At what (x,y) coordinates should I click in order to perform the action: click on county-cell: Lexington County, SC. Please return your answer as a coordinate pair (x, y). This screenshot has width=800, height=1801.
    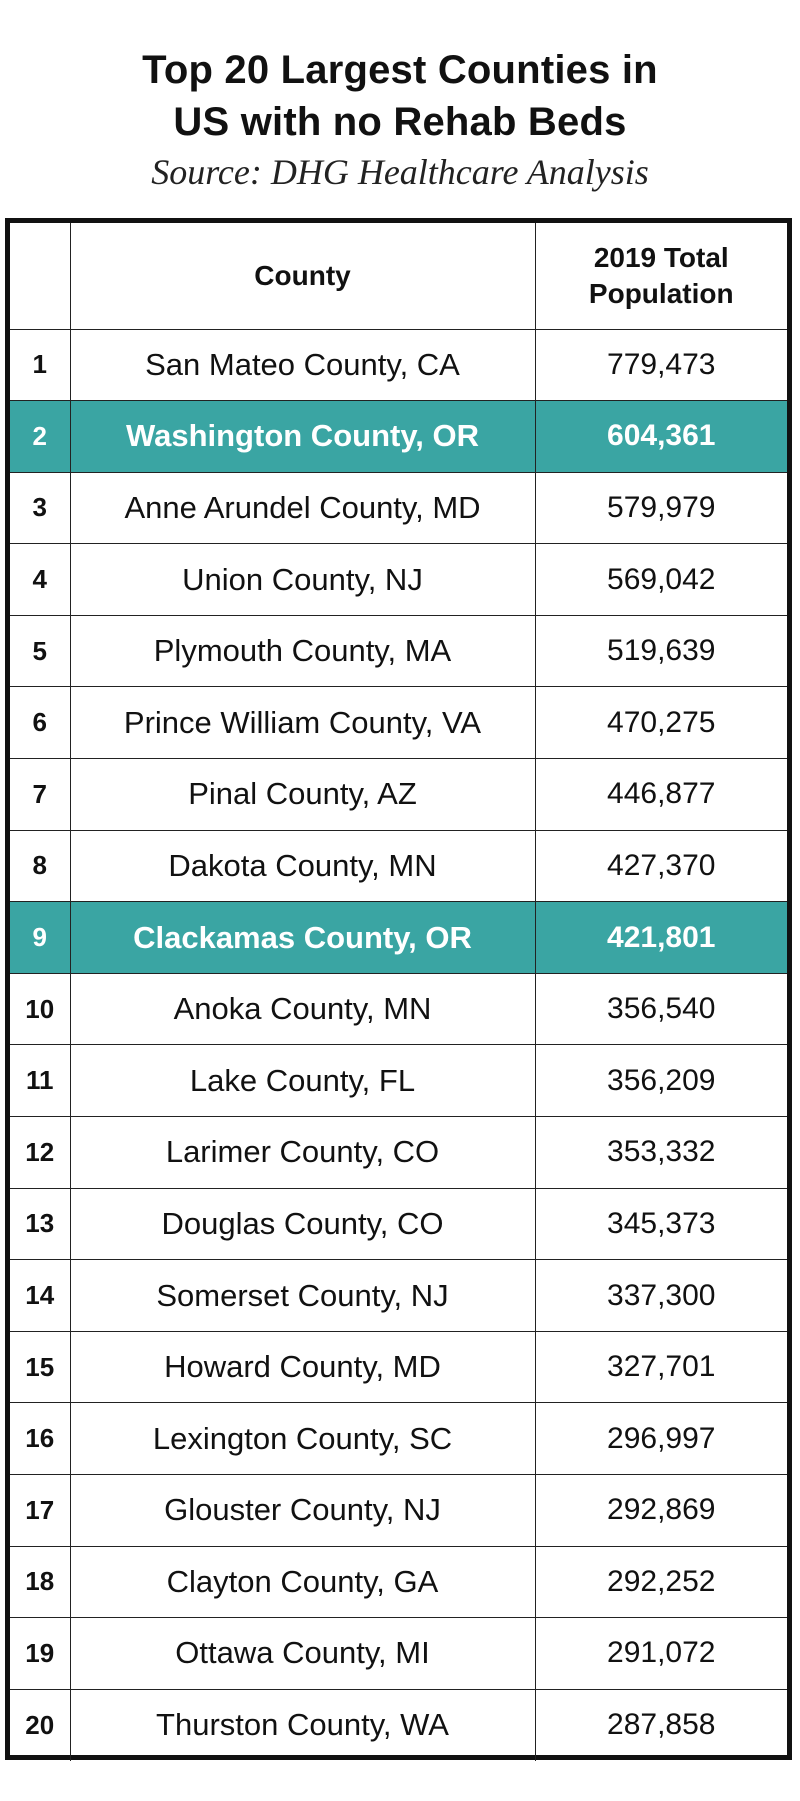
    Looking at the image, I should click on (302, 1438).